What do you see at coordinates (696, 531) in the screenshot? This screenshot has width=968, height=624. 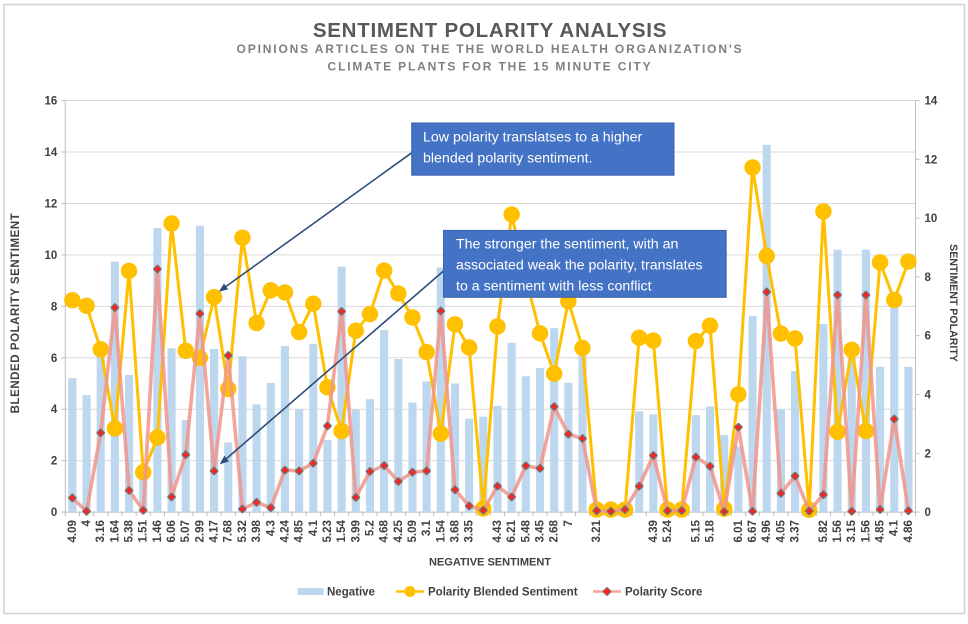 I see `svg-text: 5.15` at bounding box center [696, 531].